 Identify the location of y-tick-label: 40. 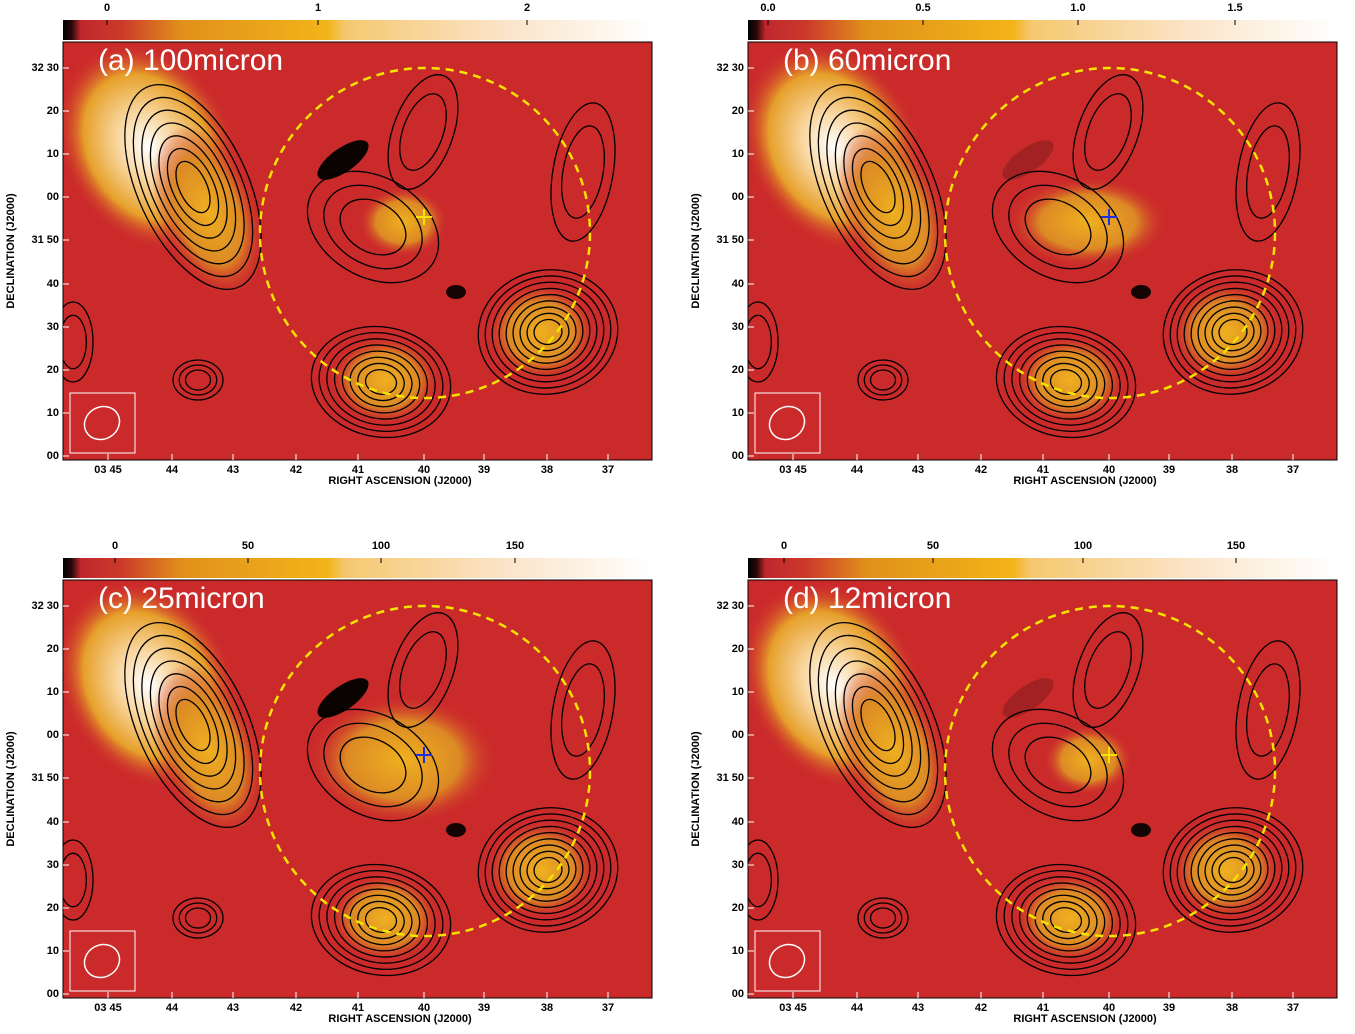
(738, 822).